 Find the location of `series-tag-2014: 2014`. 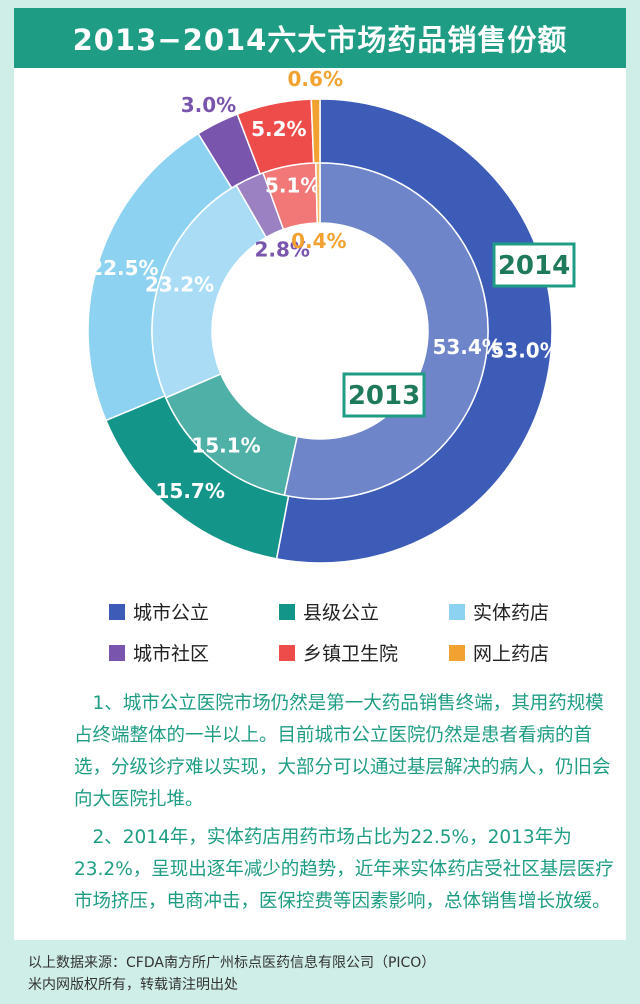

series-tag-2014: 2014 is located at coordinates (534, 265).